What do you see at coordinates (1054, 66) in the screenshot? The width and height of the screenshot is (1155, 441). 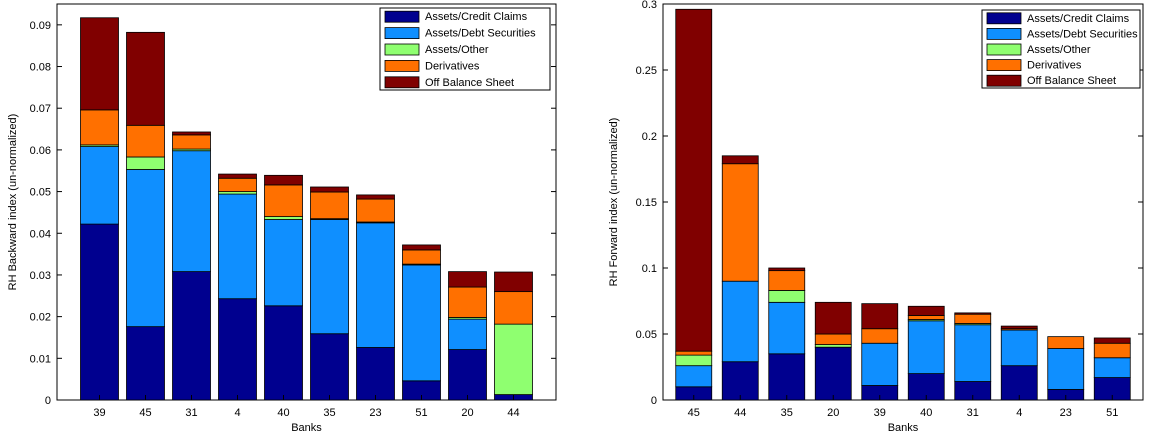 I see `legend-label: Derivatives` at bounding box center [1054, 66].